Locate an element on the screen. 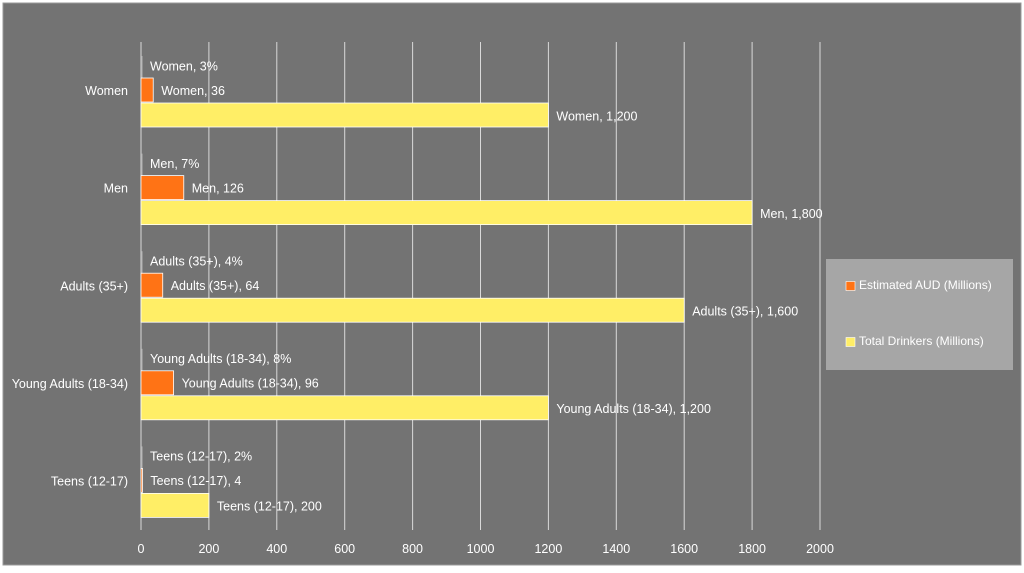  value-axis: 0 200 400 600 800 1000 1200 1400 1600 1800 2000 is located at coordinates (486, 549).